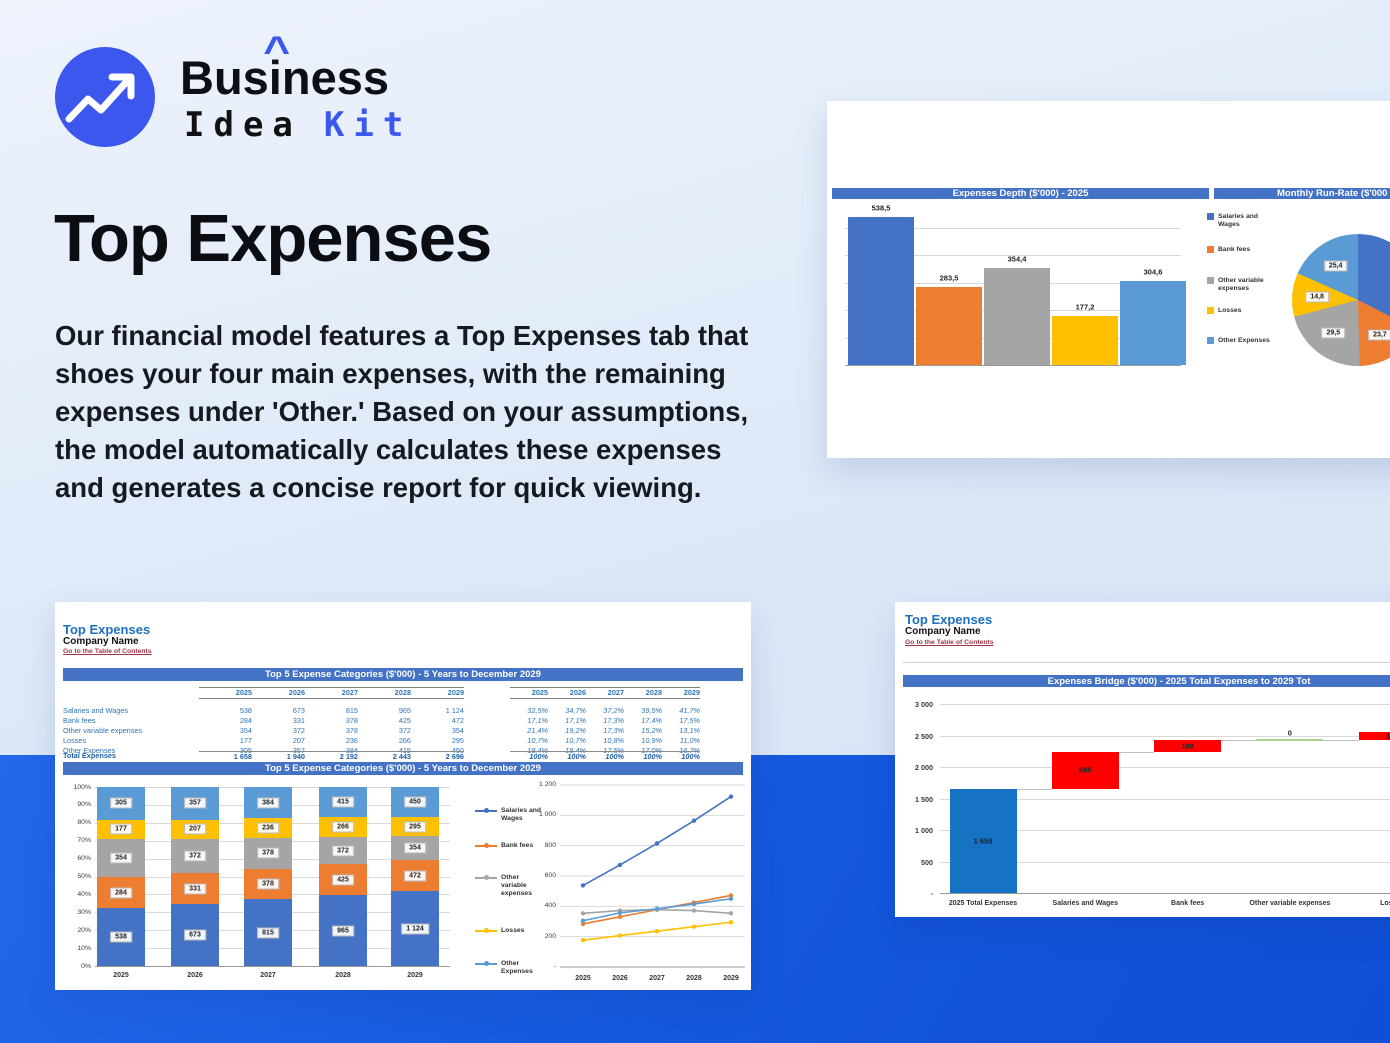  Describe the element at coordinates (84, 948) in the screenshot. I see `y-tick: 10%` at that location.